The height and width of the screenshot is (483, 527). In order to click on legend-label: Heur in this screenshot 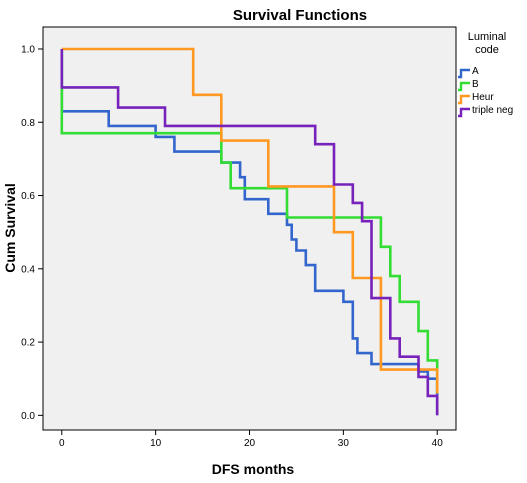, I will do `click(483, 97)`.